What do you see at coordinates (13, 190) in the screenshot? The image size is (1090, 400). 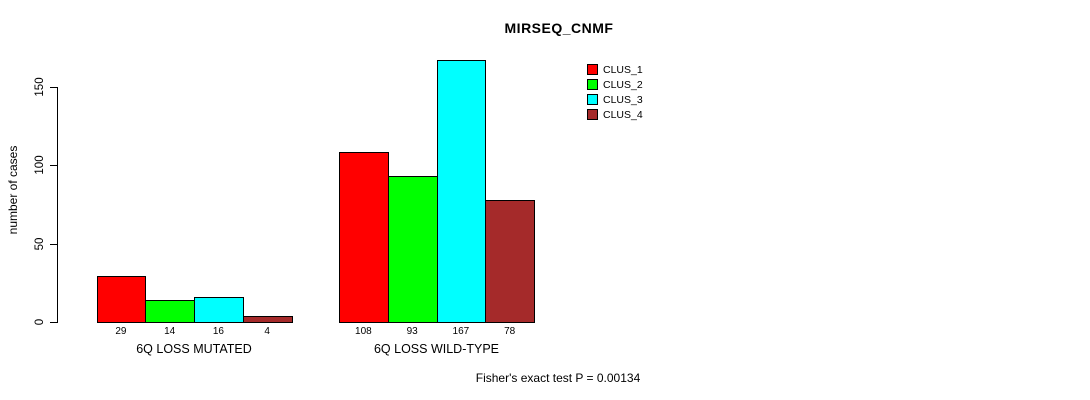 I see `y-axis-label: number of cases` at bounding box center [13, 190].